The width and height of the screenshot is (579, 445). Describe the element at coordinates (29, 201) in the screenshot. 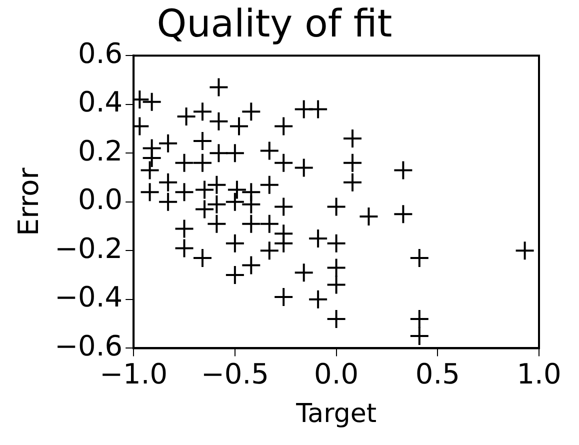

I see `y-axis-title: Error` at that location.